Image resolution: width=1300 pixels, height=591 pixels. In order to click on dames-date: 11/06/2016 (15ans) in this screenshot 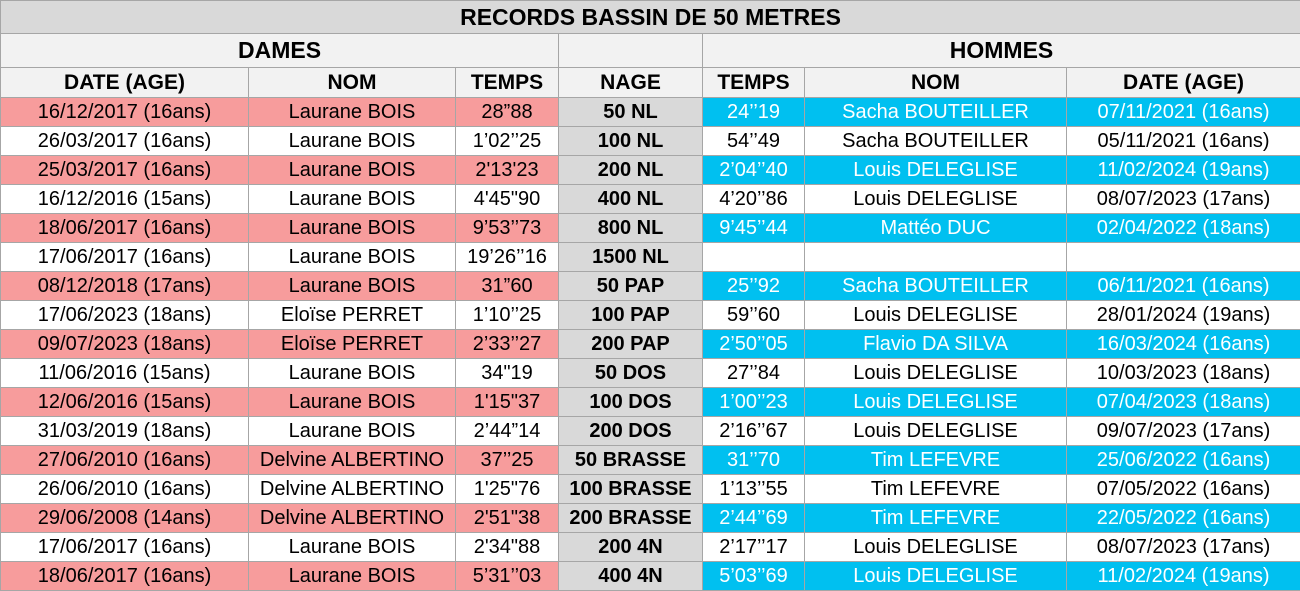, I will do `click(124, 373)`.